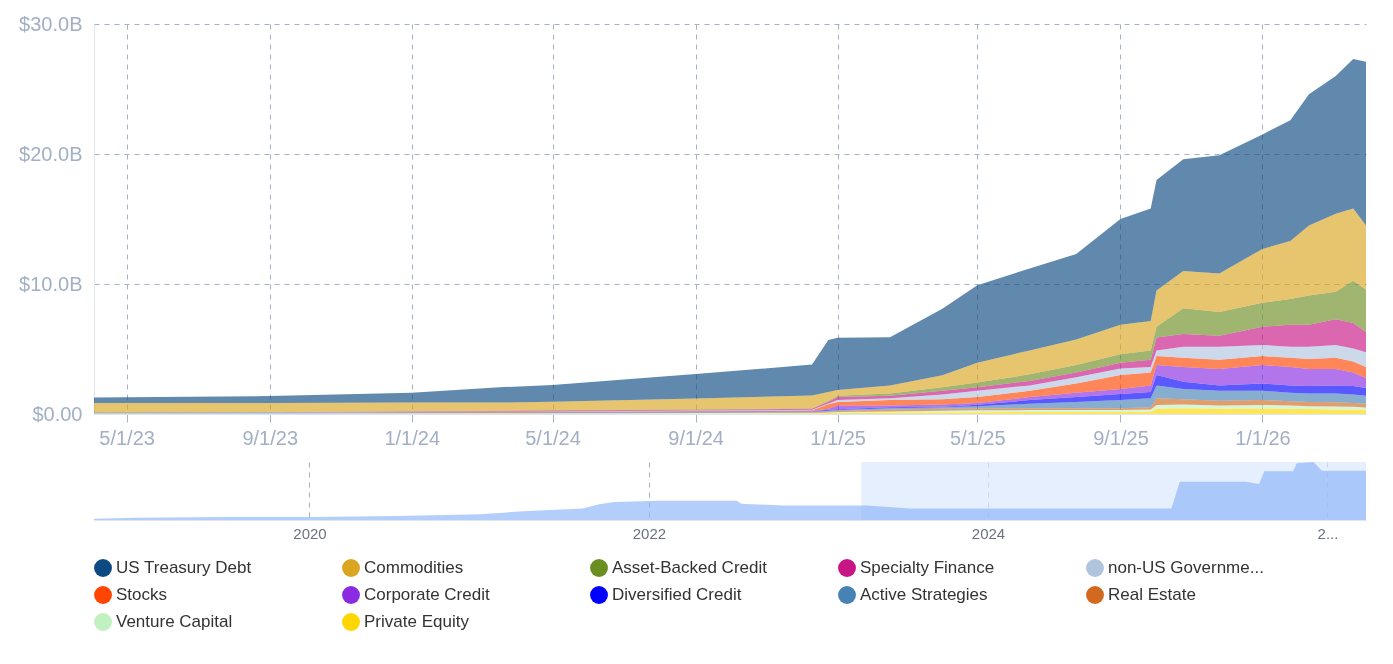 The width and height of the screenshot is (1393, 664). What do you see at coordinates (412, 437) in the screenshot?
I see `x-tick-label: 1/1/24` at bounding box center [412, 437].